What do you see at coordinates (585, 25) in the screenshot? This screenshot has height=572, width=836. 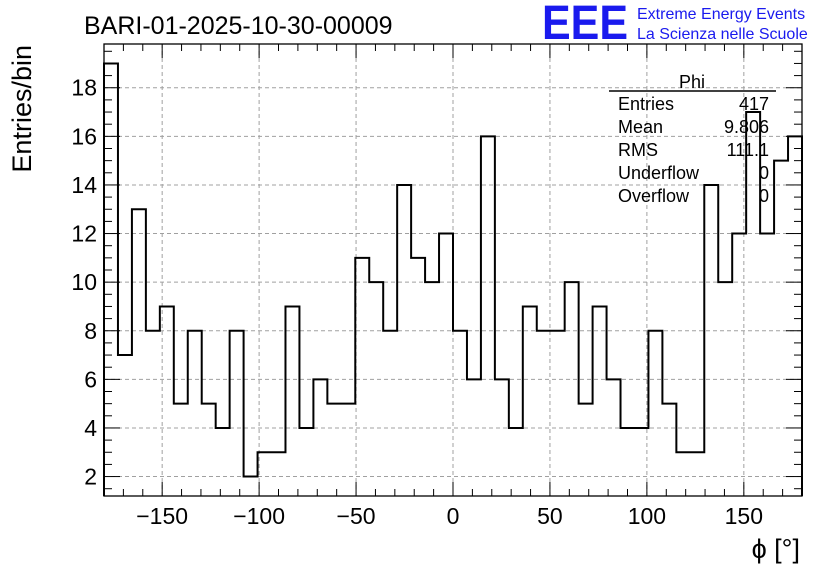 I see `eee-logo-text: EEE` at bounding box center [585, 25].